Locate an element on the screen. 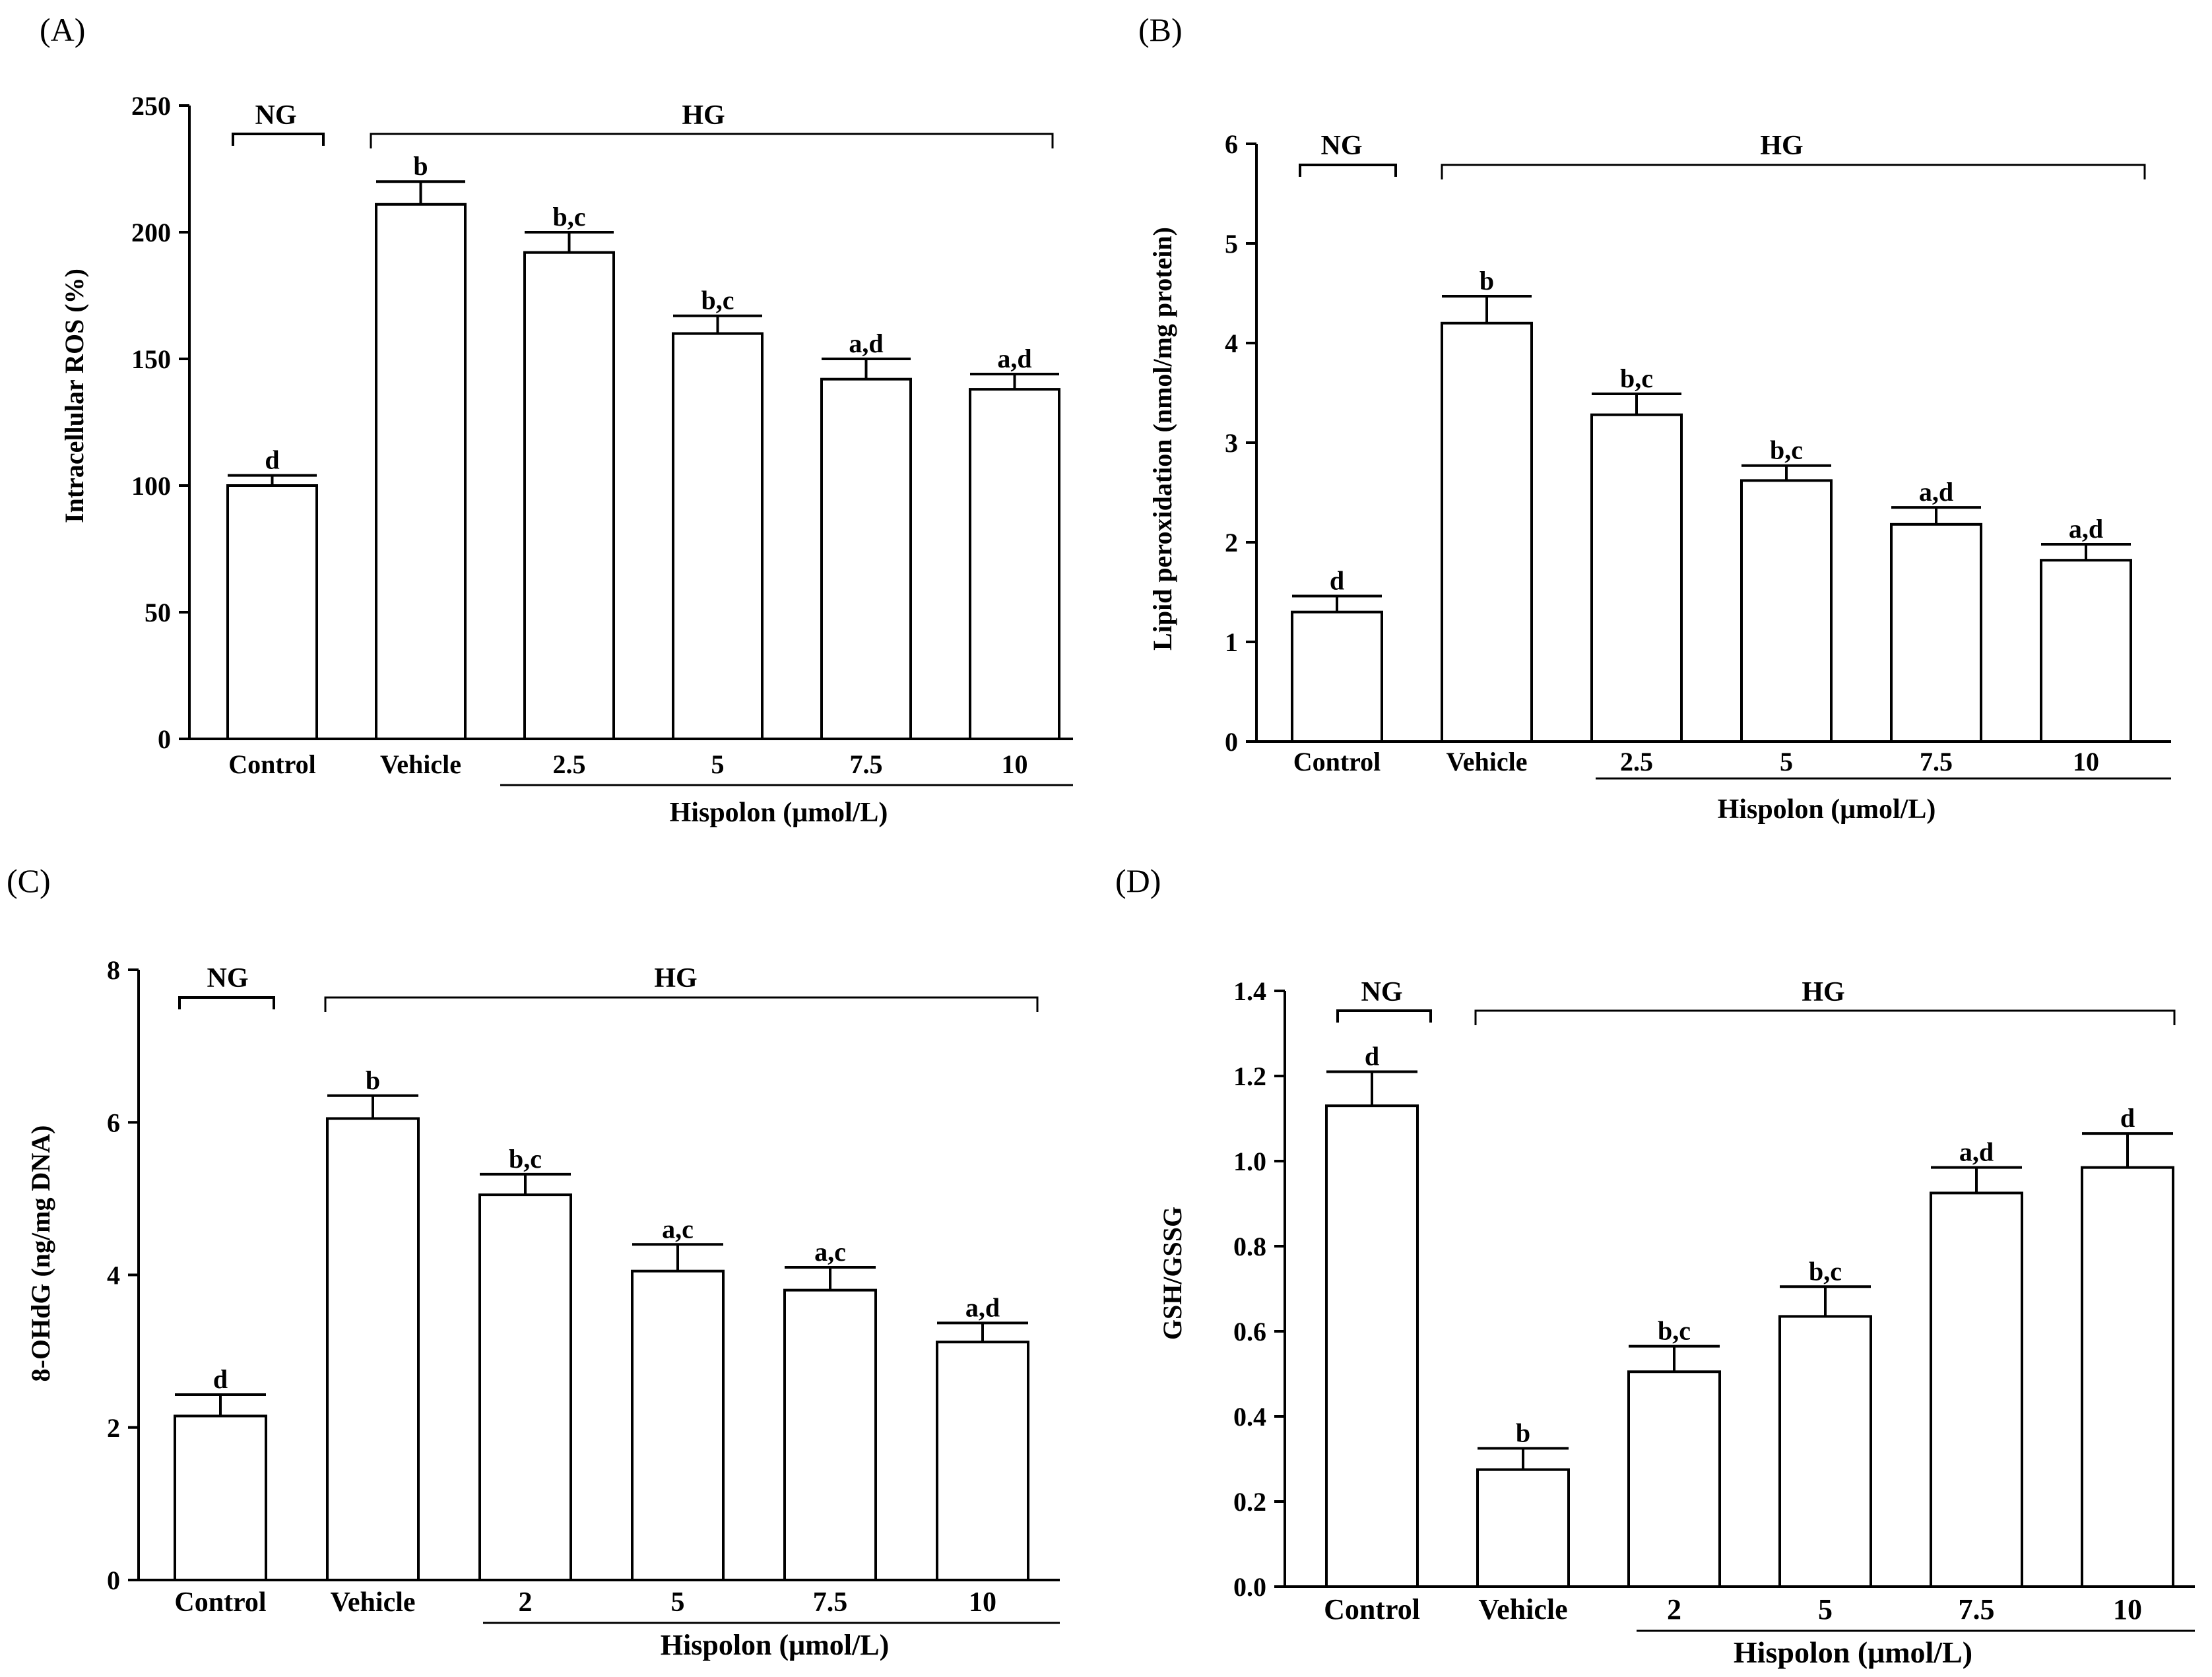 The image size is (2212, 1677). y-axis-label: GSH/GSSG is located at coordinates (1172, 1273).